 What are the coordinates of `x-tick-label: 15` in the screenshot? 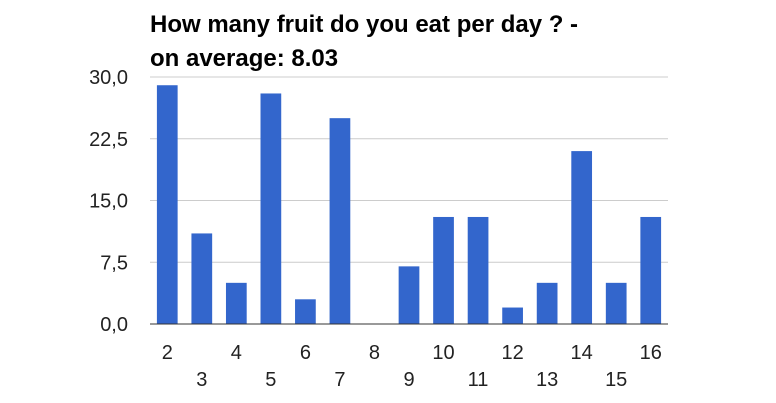 It's located at (616, 380).